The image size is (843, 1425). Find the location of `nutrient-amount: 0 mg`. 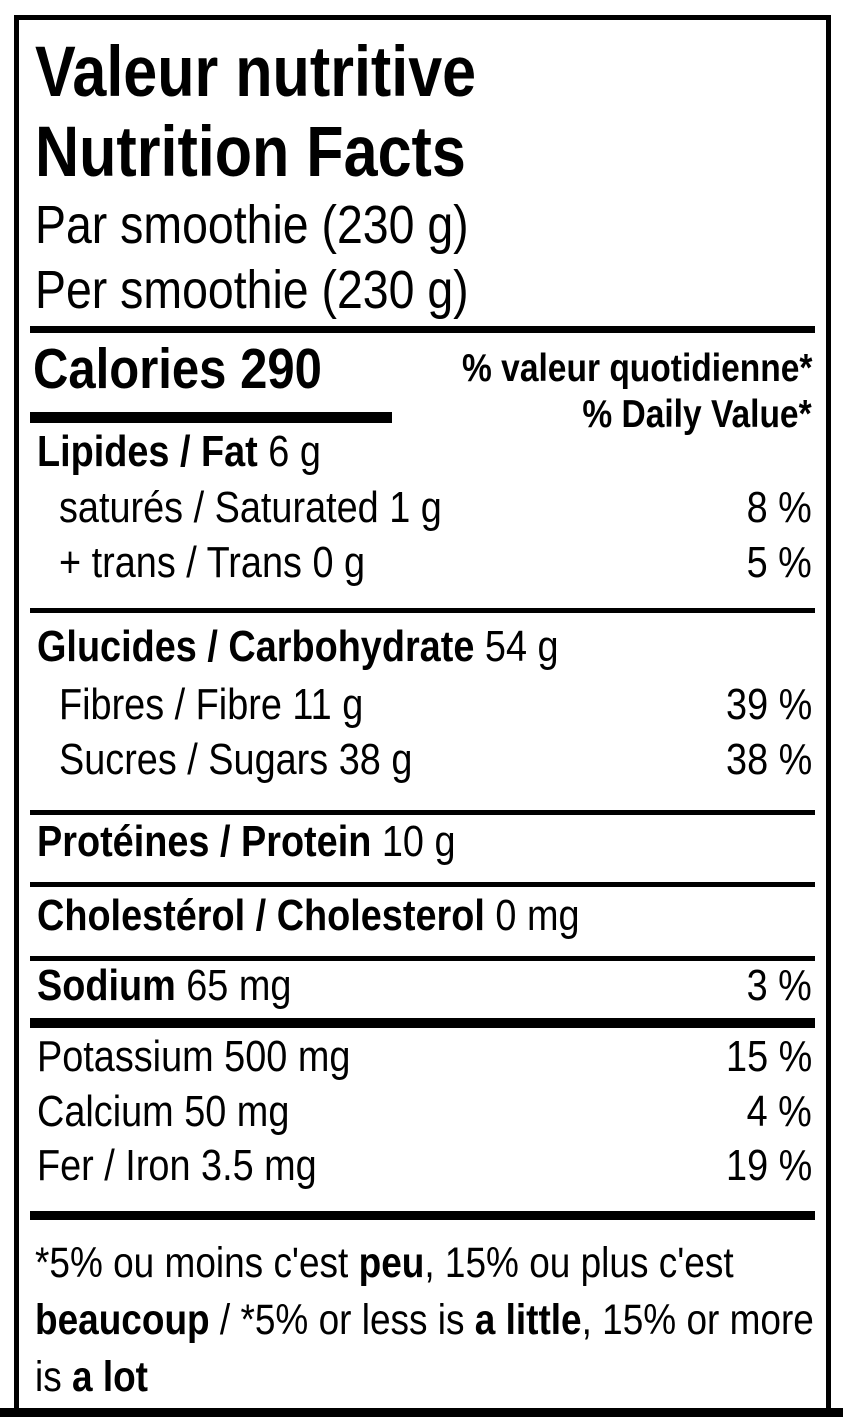

nutrient-amount: 0 mg is located at coordinates (537, 915).